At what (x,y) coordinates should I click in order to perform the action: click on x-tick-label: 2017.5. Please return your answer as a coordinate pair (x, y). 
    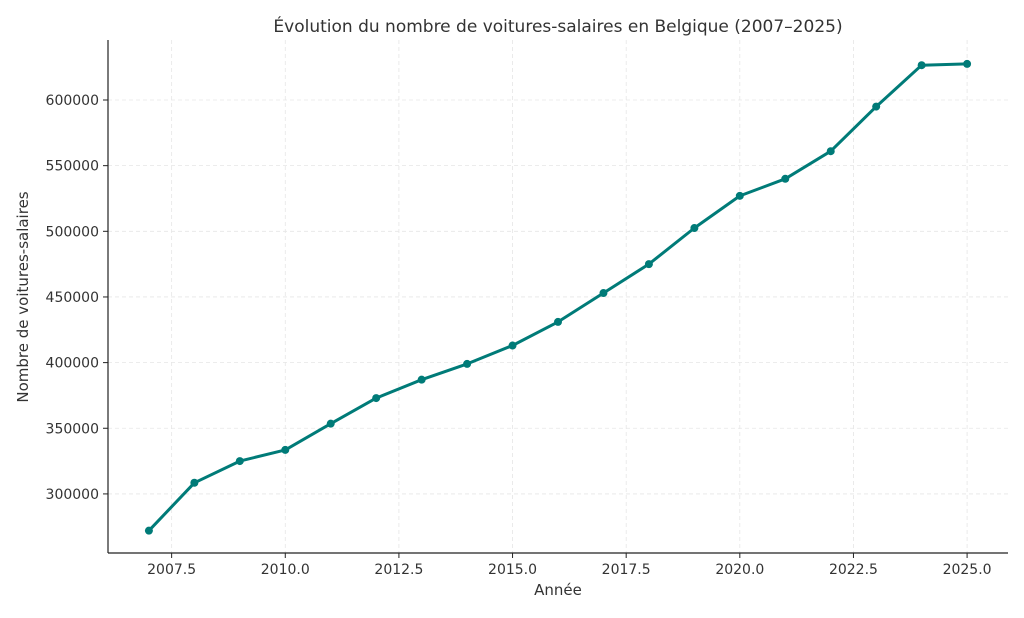
    Looking at the image, I should click on (626, 570).